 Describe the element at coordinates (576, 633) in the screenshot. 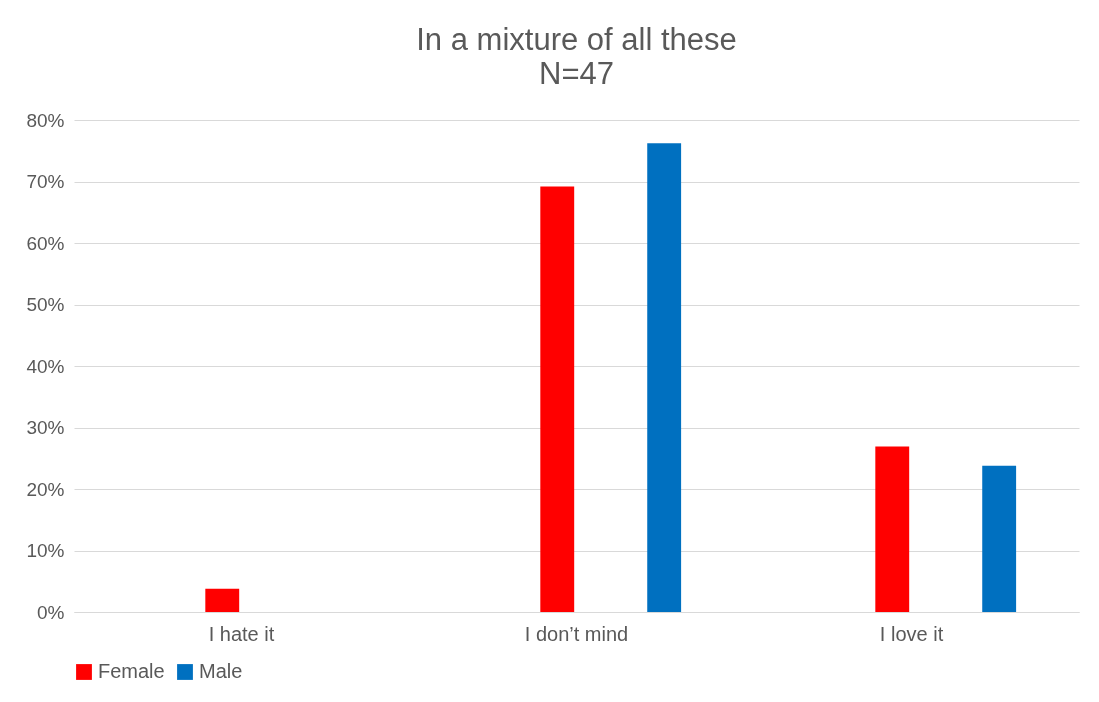

I see `x-tick-label: I don’t mind` at that location.